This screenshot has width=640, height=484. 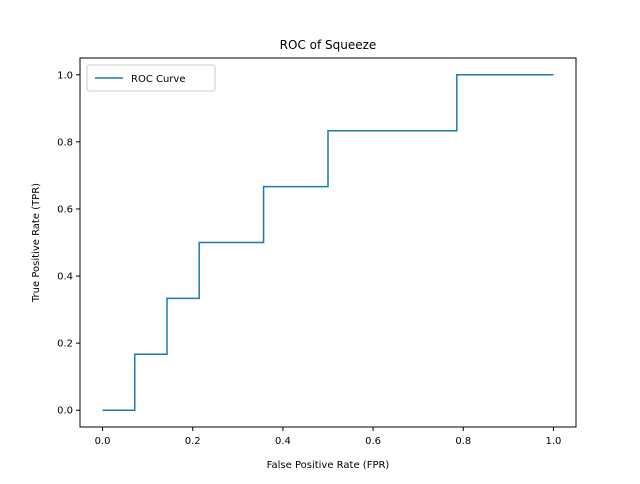 I want to click on y-tick-label: 0.0, so click(x=65, y=411).